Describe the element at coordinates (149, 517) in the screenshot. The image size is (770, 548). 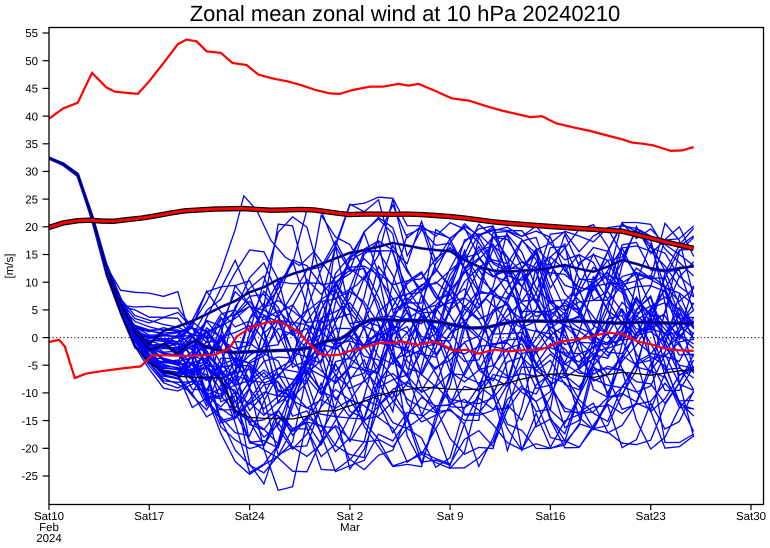
I see `svg-text: Sat17` at that location.